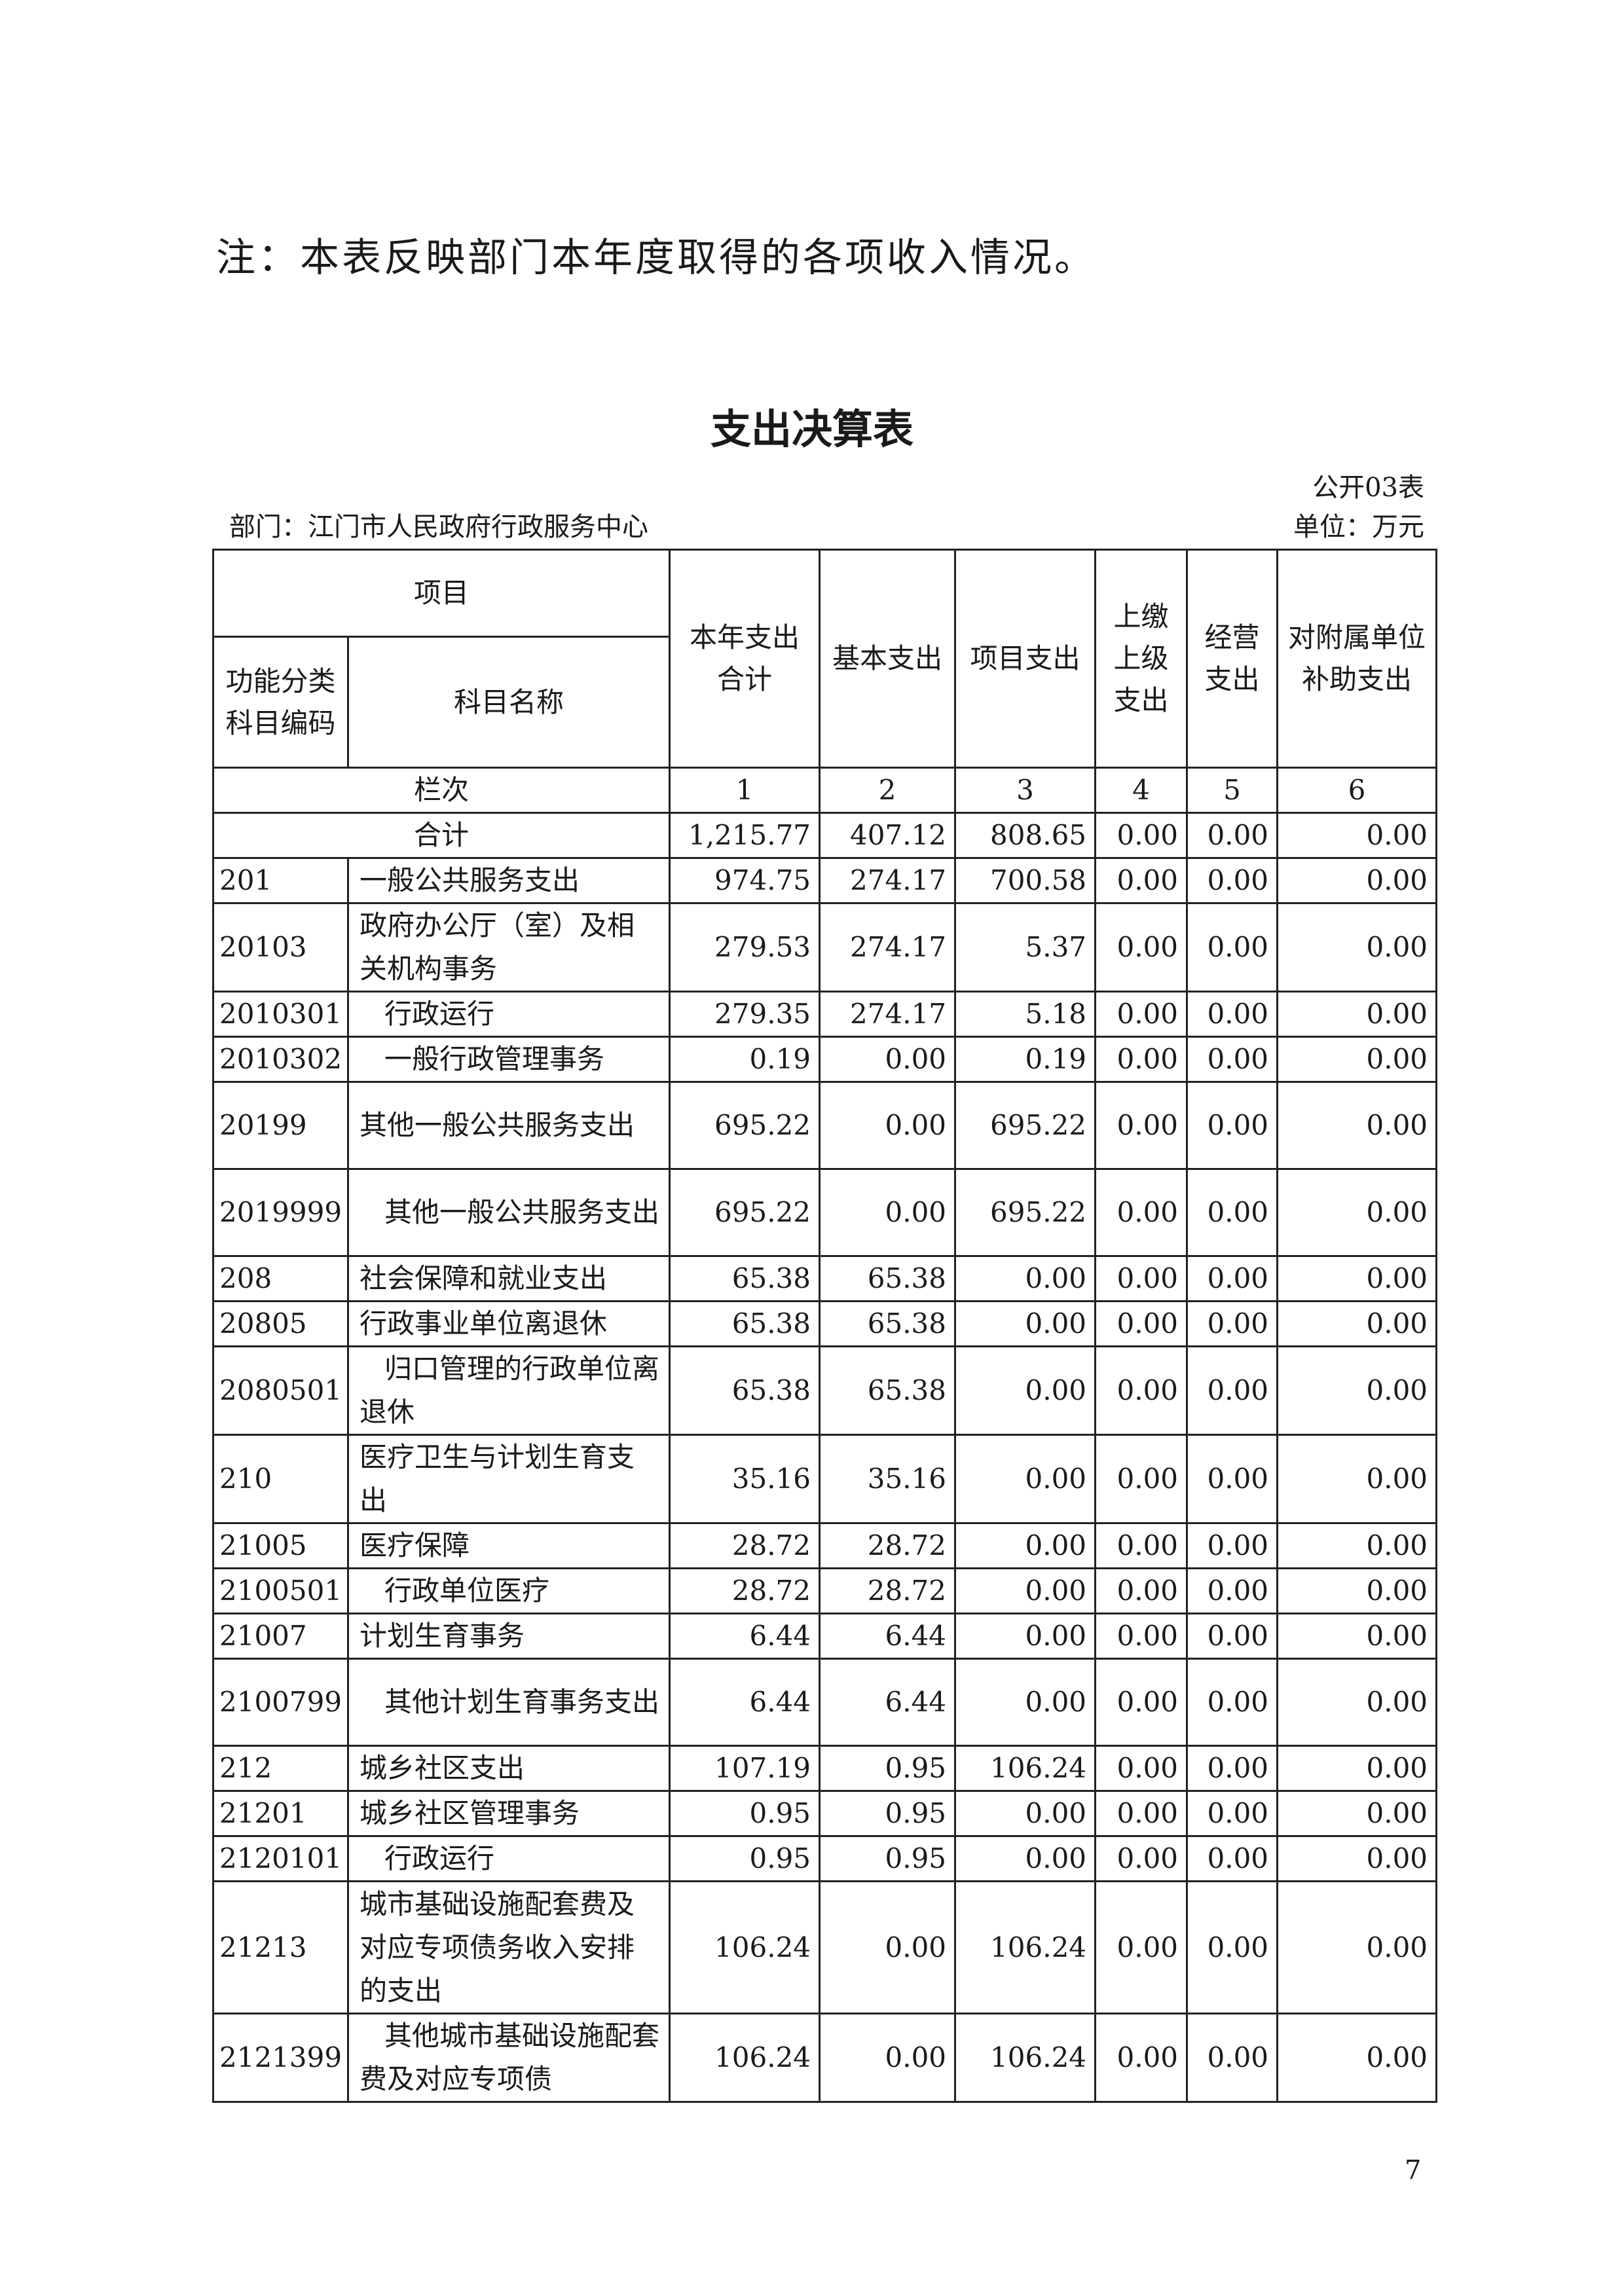 Image resolution: width=1624 pixels, height=2296 pixels. I want to click on index-cell: 3, so click(1025, 790).